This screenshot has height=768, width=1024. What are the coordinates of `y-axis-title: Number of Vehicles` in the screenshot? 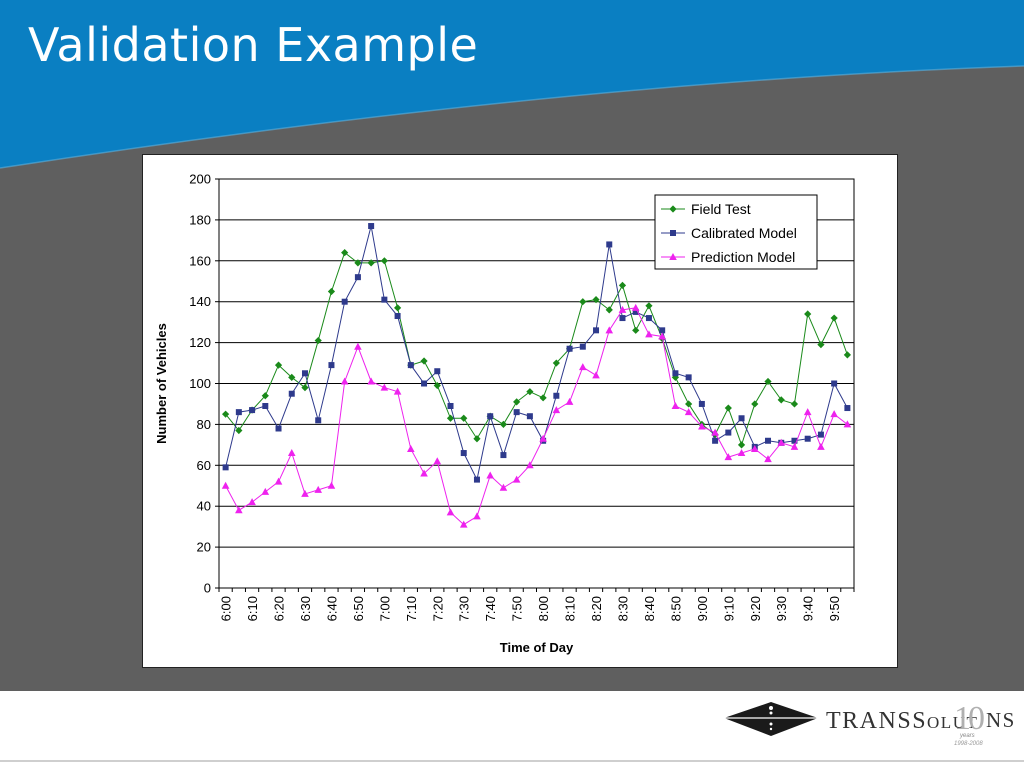 It's located at (161, 383).